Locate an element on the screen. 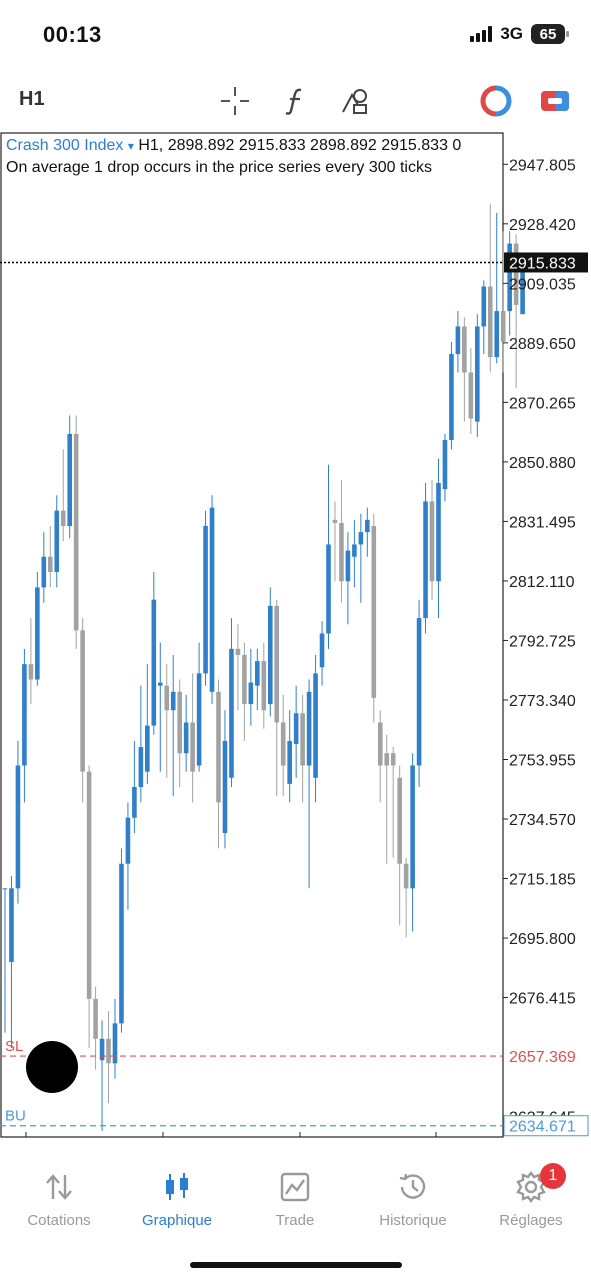 The height and width of the screenshot is (1280, 591). status-bar: 00:13 3G 65 is located at coordinates (295, 35).